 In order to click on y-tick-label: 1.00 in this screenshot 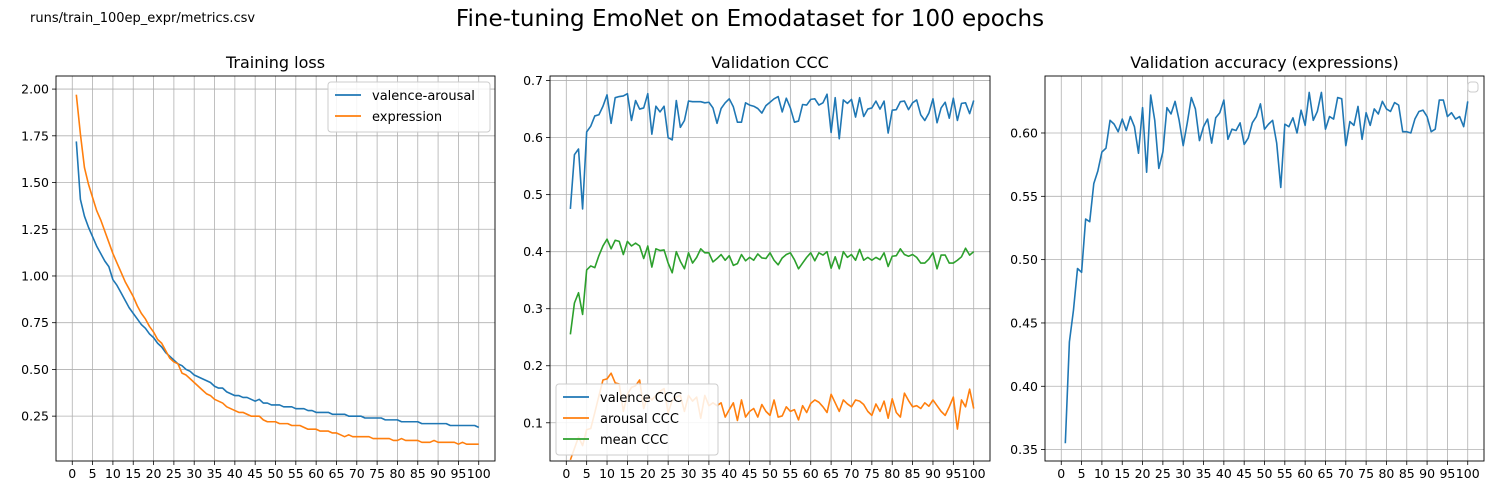, I will do `click(35, 275)`.